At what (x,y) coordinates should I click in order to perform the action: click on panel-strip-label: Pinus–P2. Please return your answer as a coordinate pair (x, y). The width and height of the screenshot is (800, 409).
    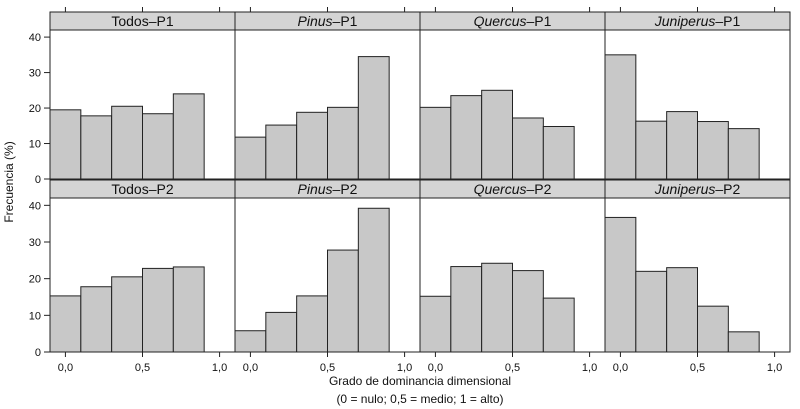
    Looking at the image, I should click on (328, 189).